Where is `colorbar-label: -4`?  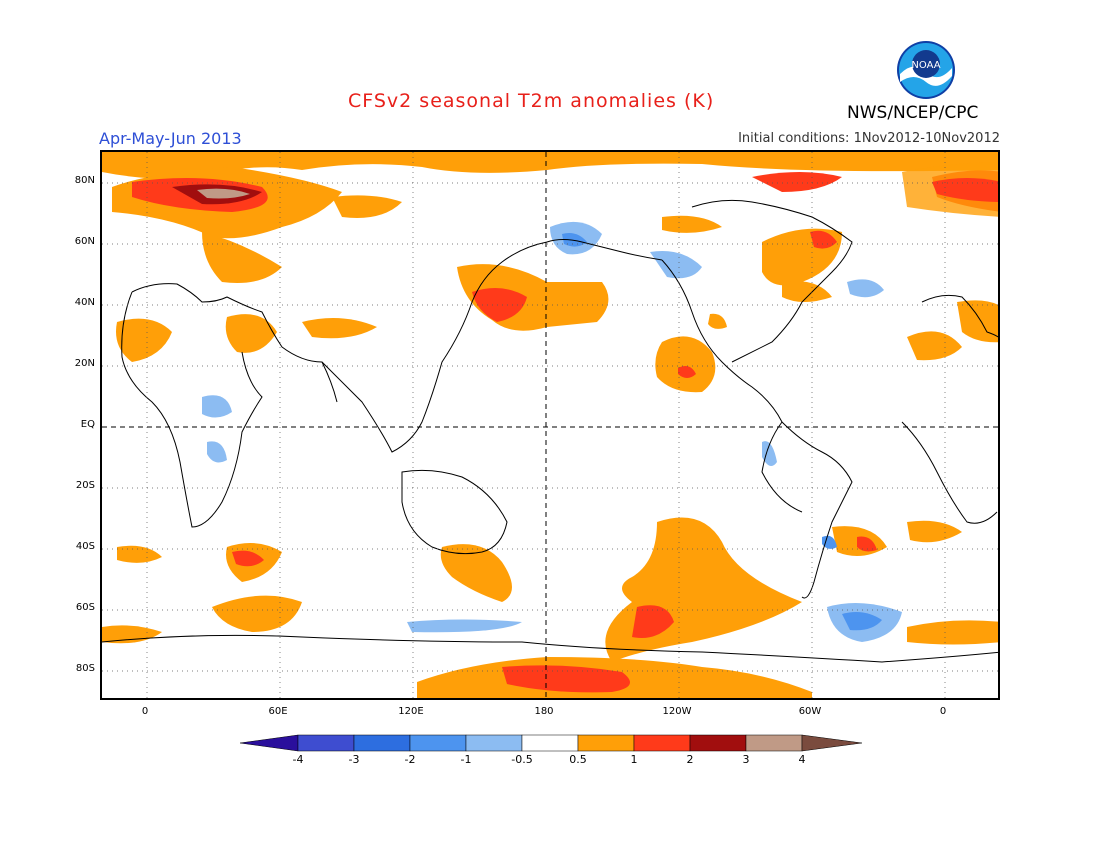 colorbar-label: -4 is located at coordinates (298, 759).